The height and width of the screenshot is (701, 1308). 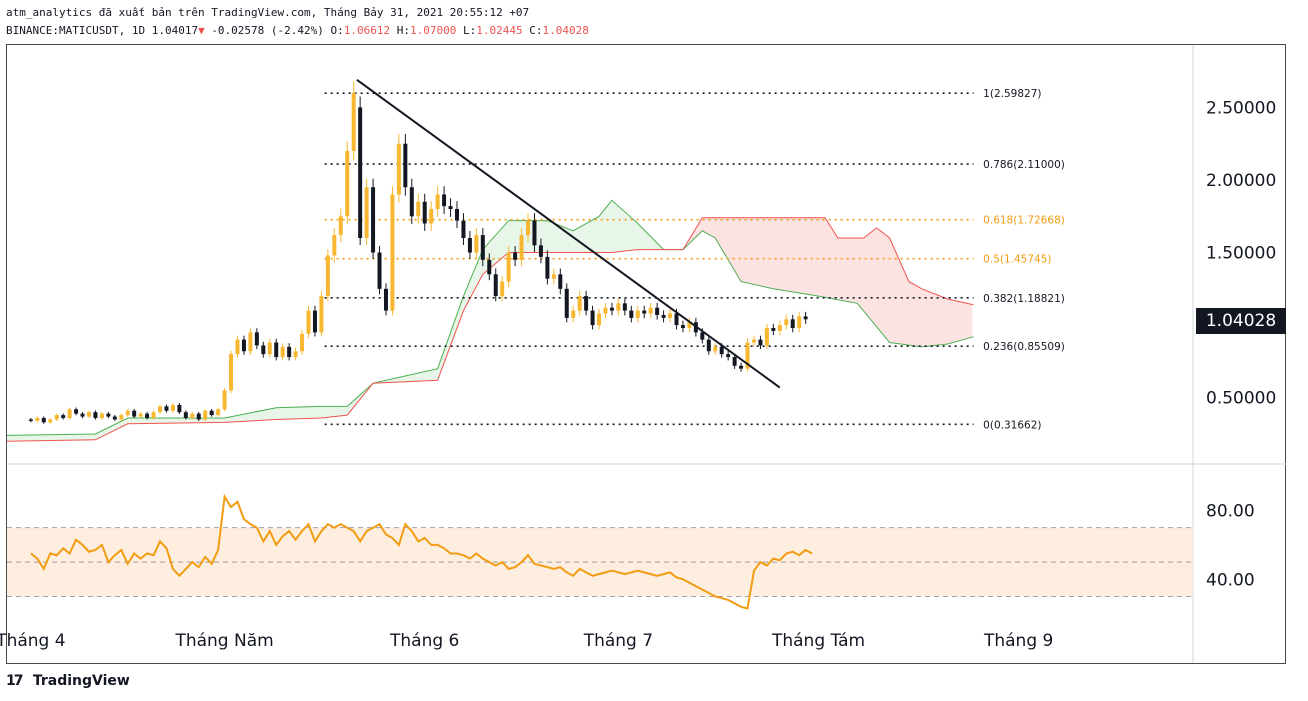 I want to click on ichimoku-cloud-bearish, so click(x=828, y=282).